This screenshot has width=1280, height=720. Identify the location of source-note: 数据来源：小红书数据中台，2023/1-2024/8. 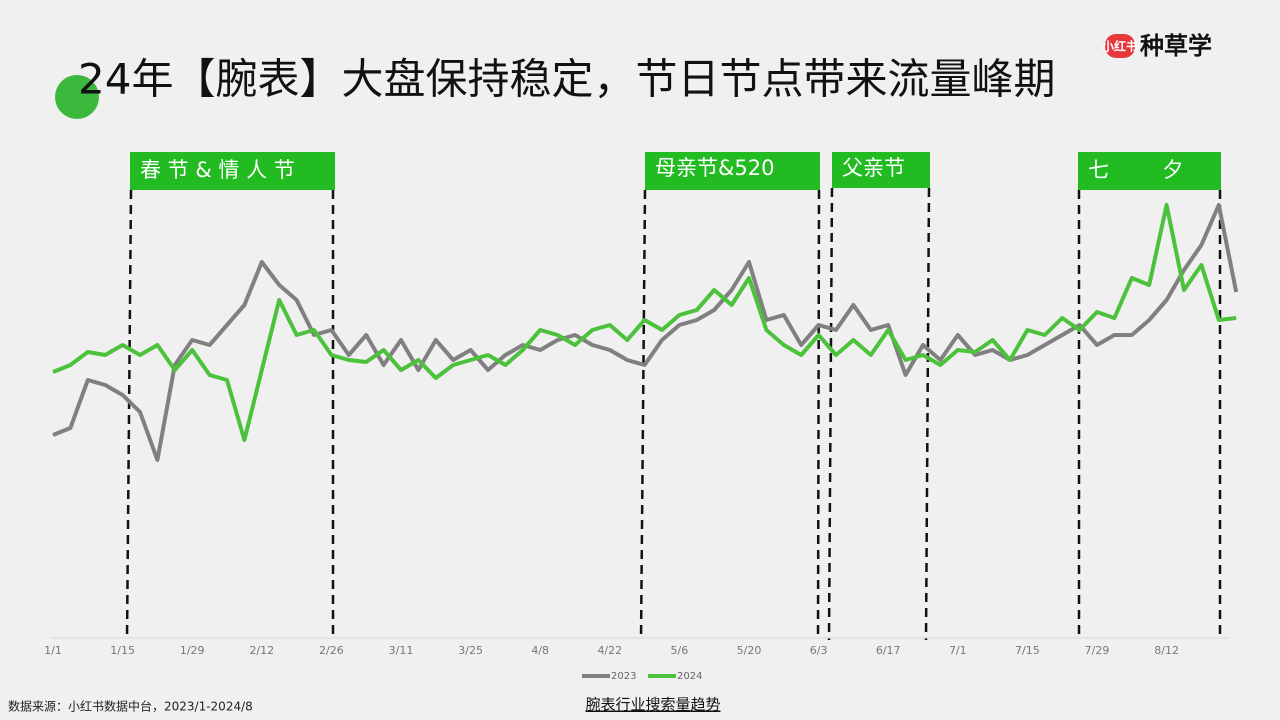
(130, 706).